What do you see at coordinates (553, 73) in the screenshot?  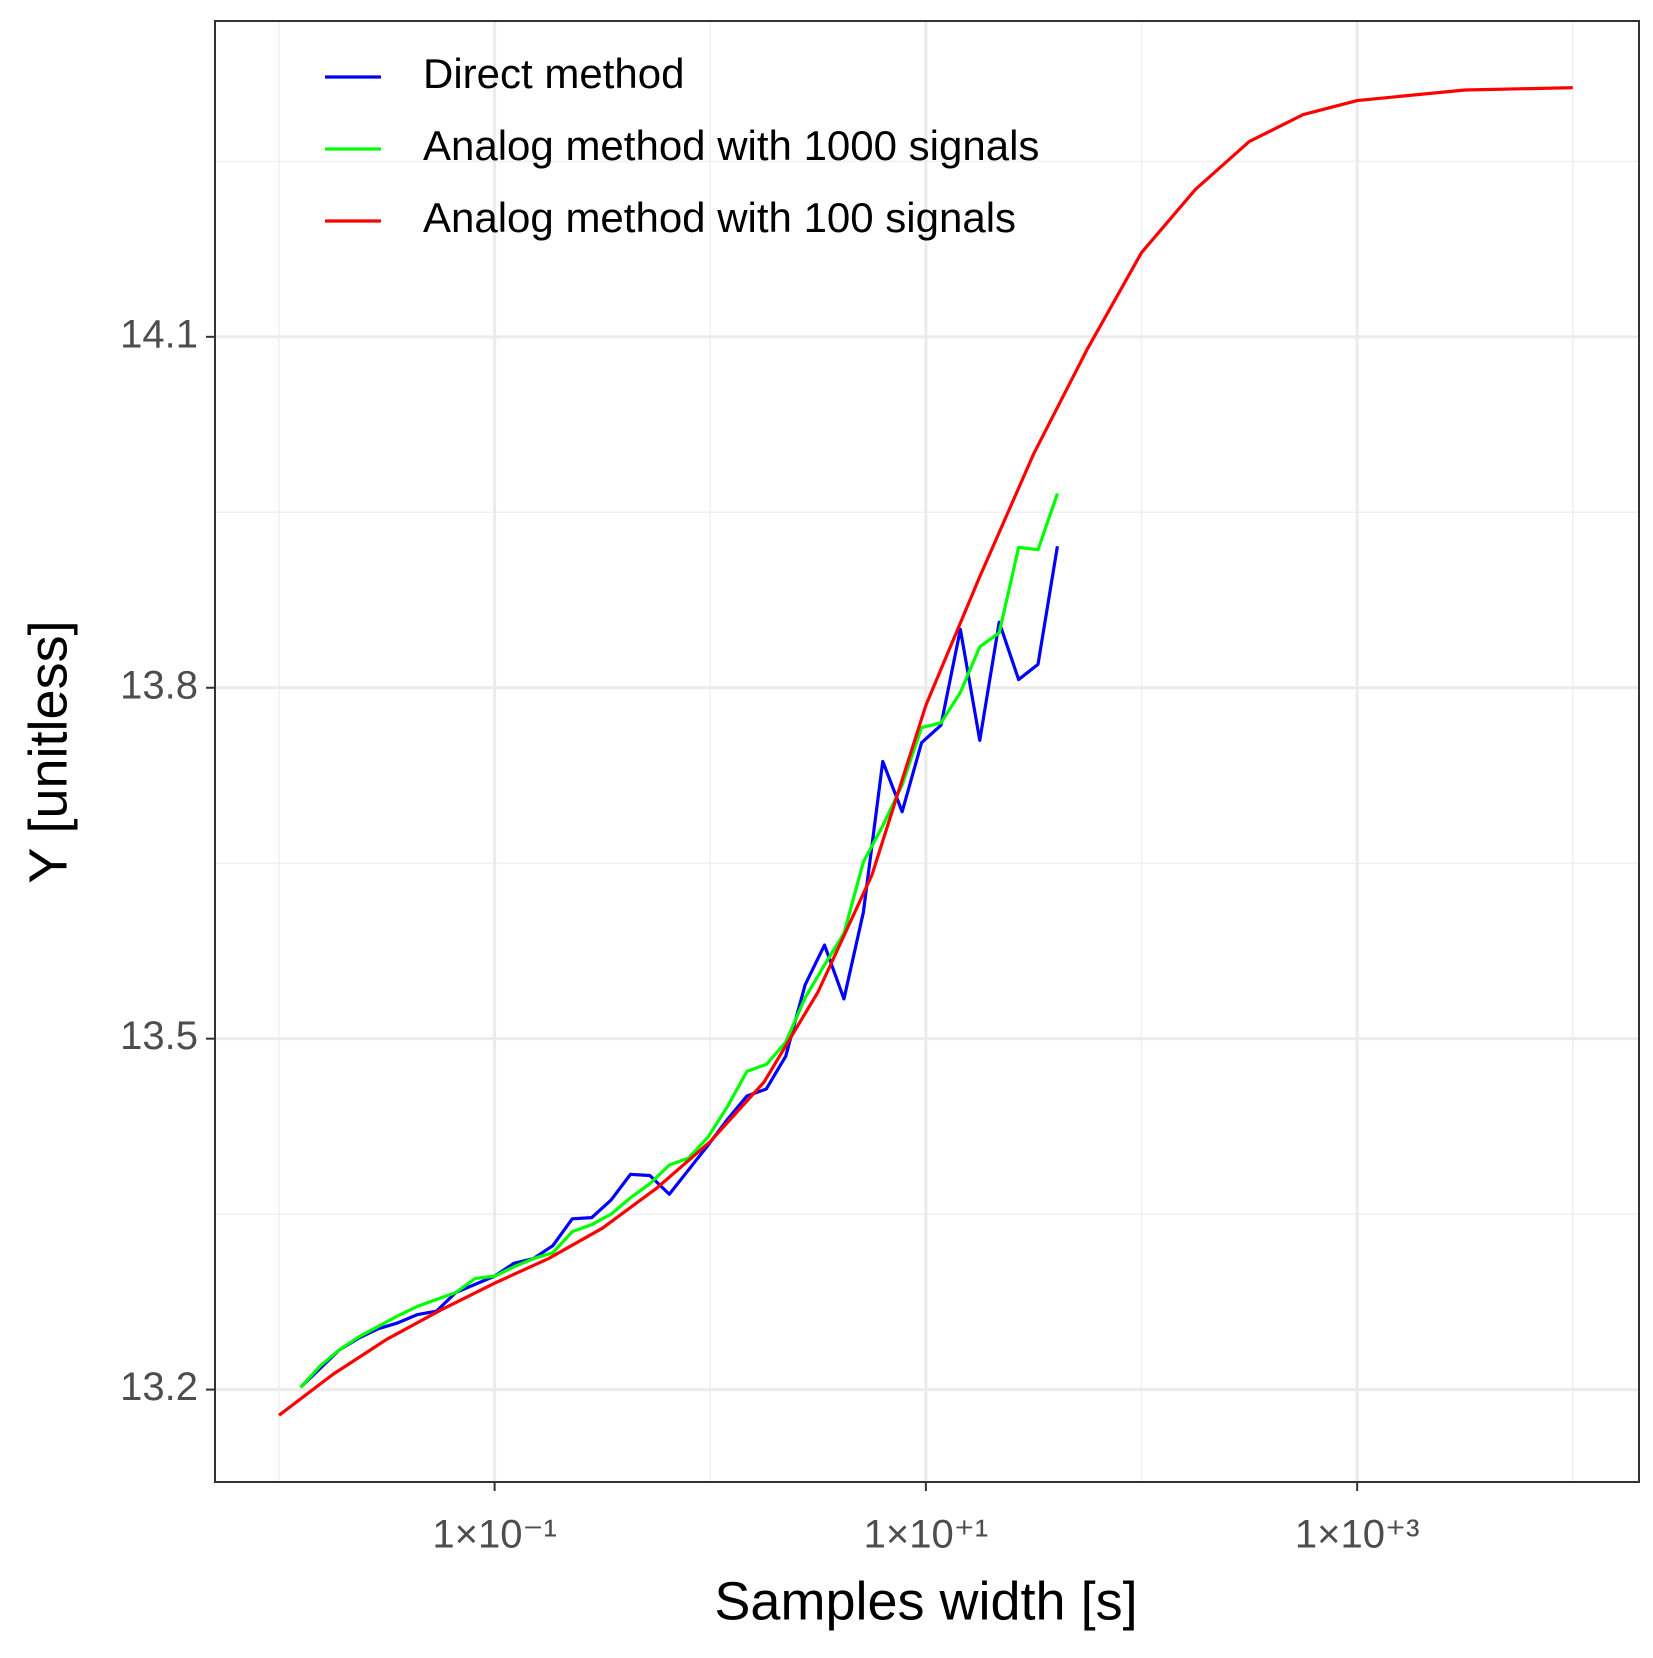 I see `legend-label: Direct method` at bounding box center [553, 73].